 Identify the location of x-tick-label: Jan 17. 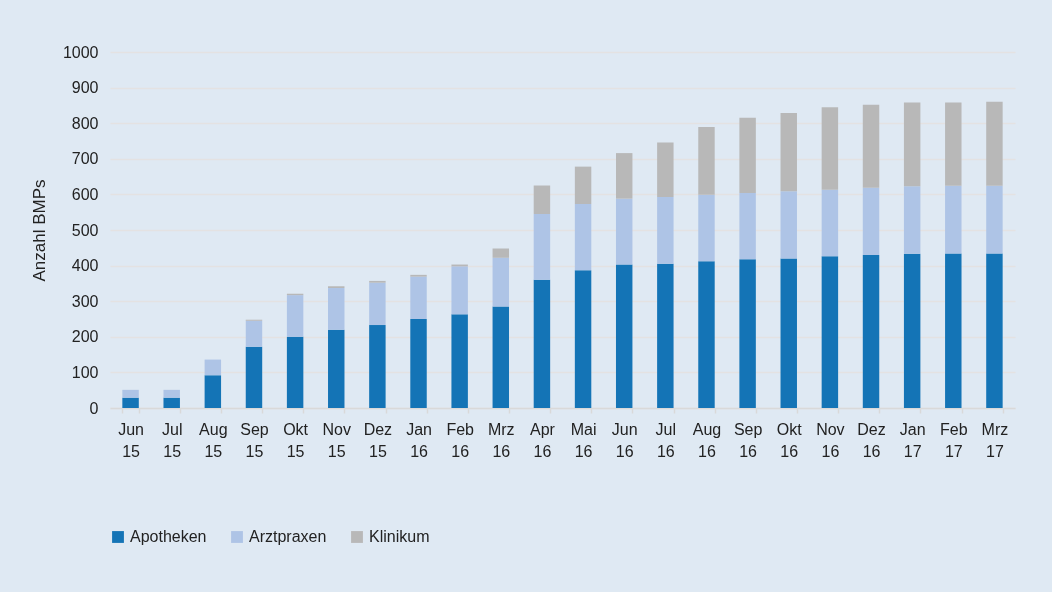
(912, 440).